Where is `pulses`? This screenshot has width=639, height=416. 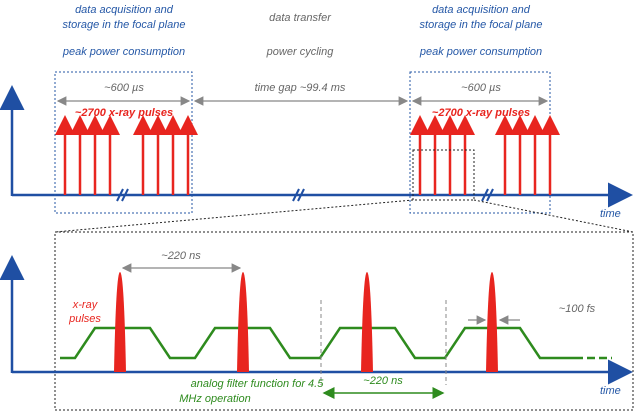
pulses is located at coordinates (306, 322).